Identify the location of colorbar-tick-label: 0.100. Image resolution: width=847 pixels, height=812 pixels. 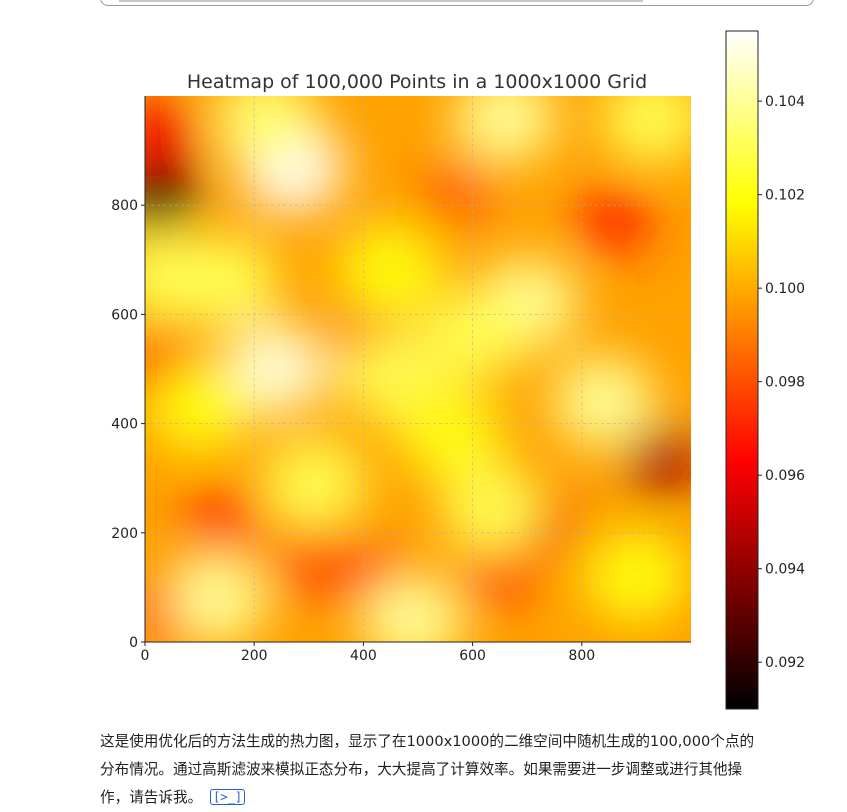
(785, 289).